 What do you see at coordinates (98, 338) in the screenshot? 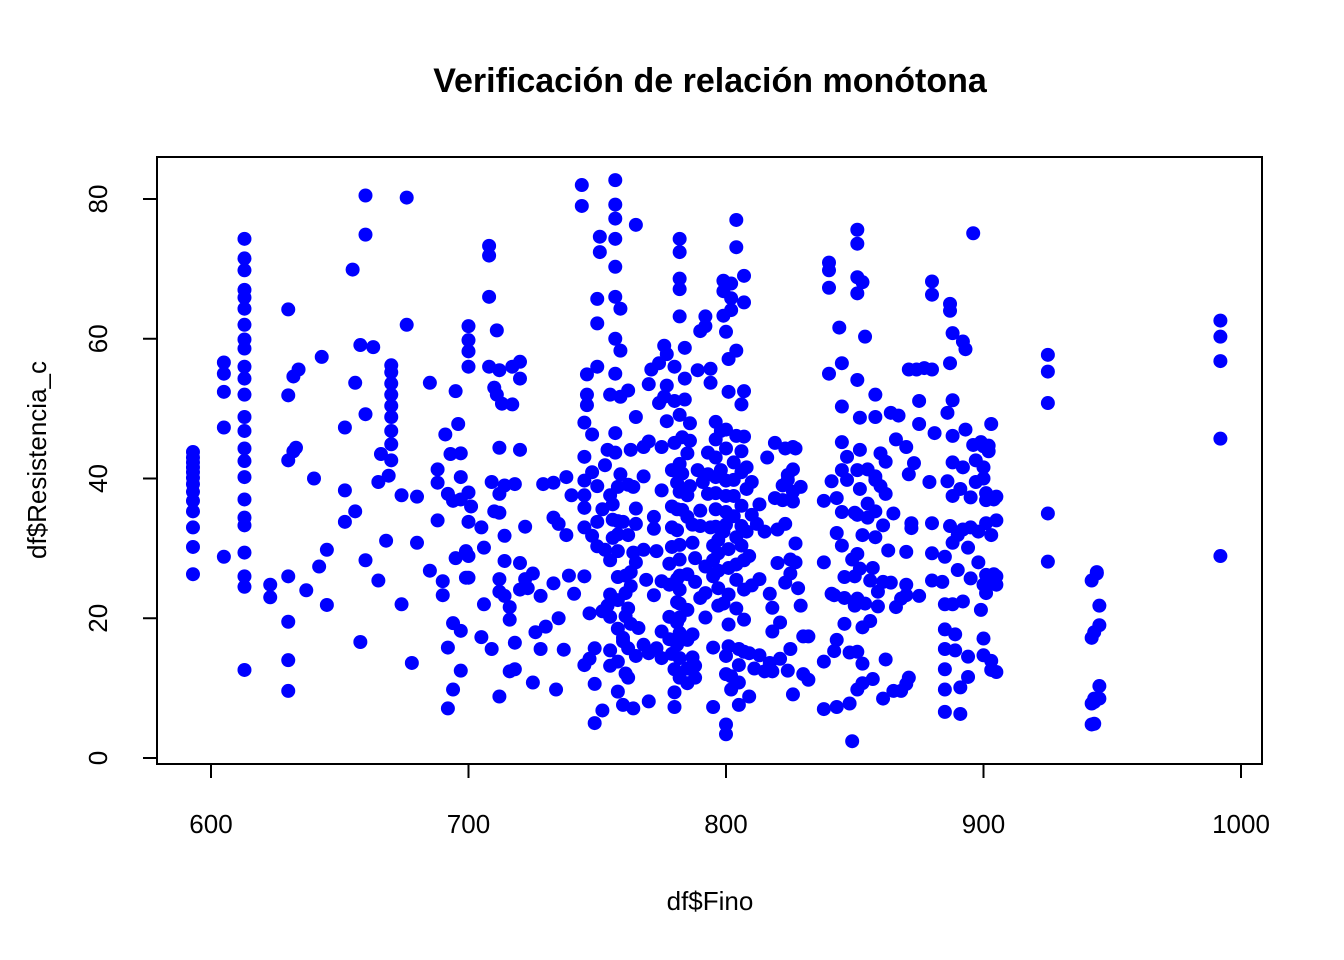
I see `y-tick-label: 60` at bounding box center [98, 338].